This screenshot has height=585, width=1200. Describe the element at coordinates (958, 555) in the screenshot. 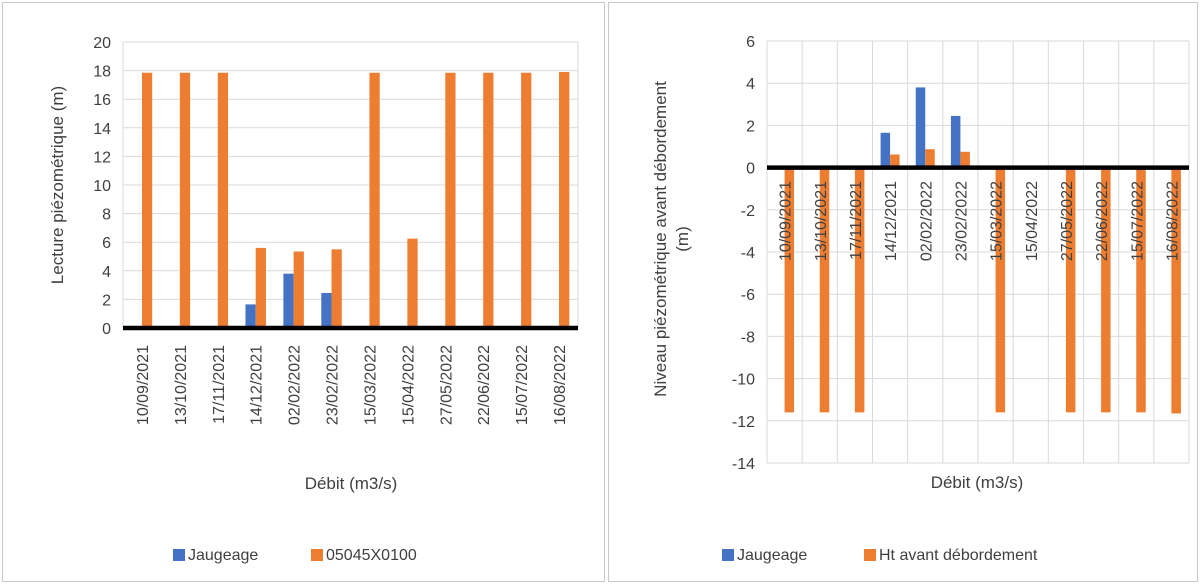

I see `legend-label: Ht avant débordement` at that location.